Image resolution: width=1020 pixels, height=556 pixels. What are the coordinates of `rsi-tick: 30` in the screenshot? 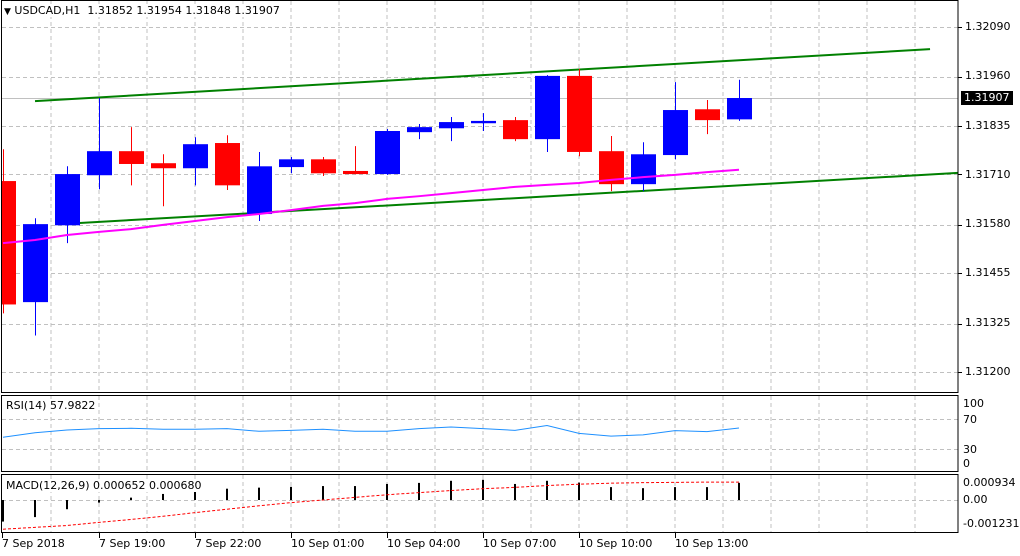 It's located at (970, 449).